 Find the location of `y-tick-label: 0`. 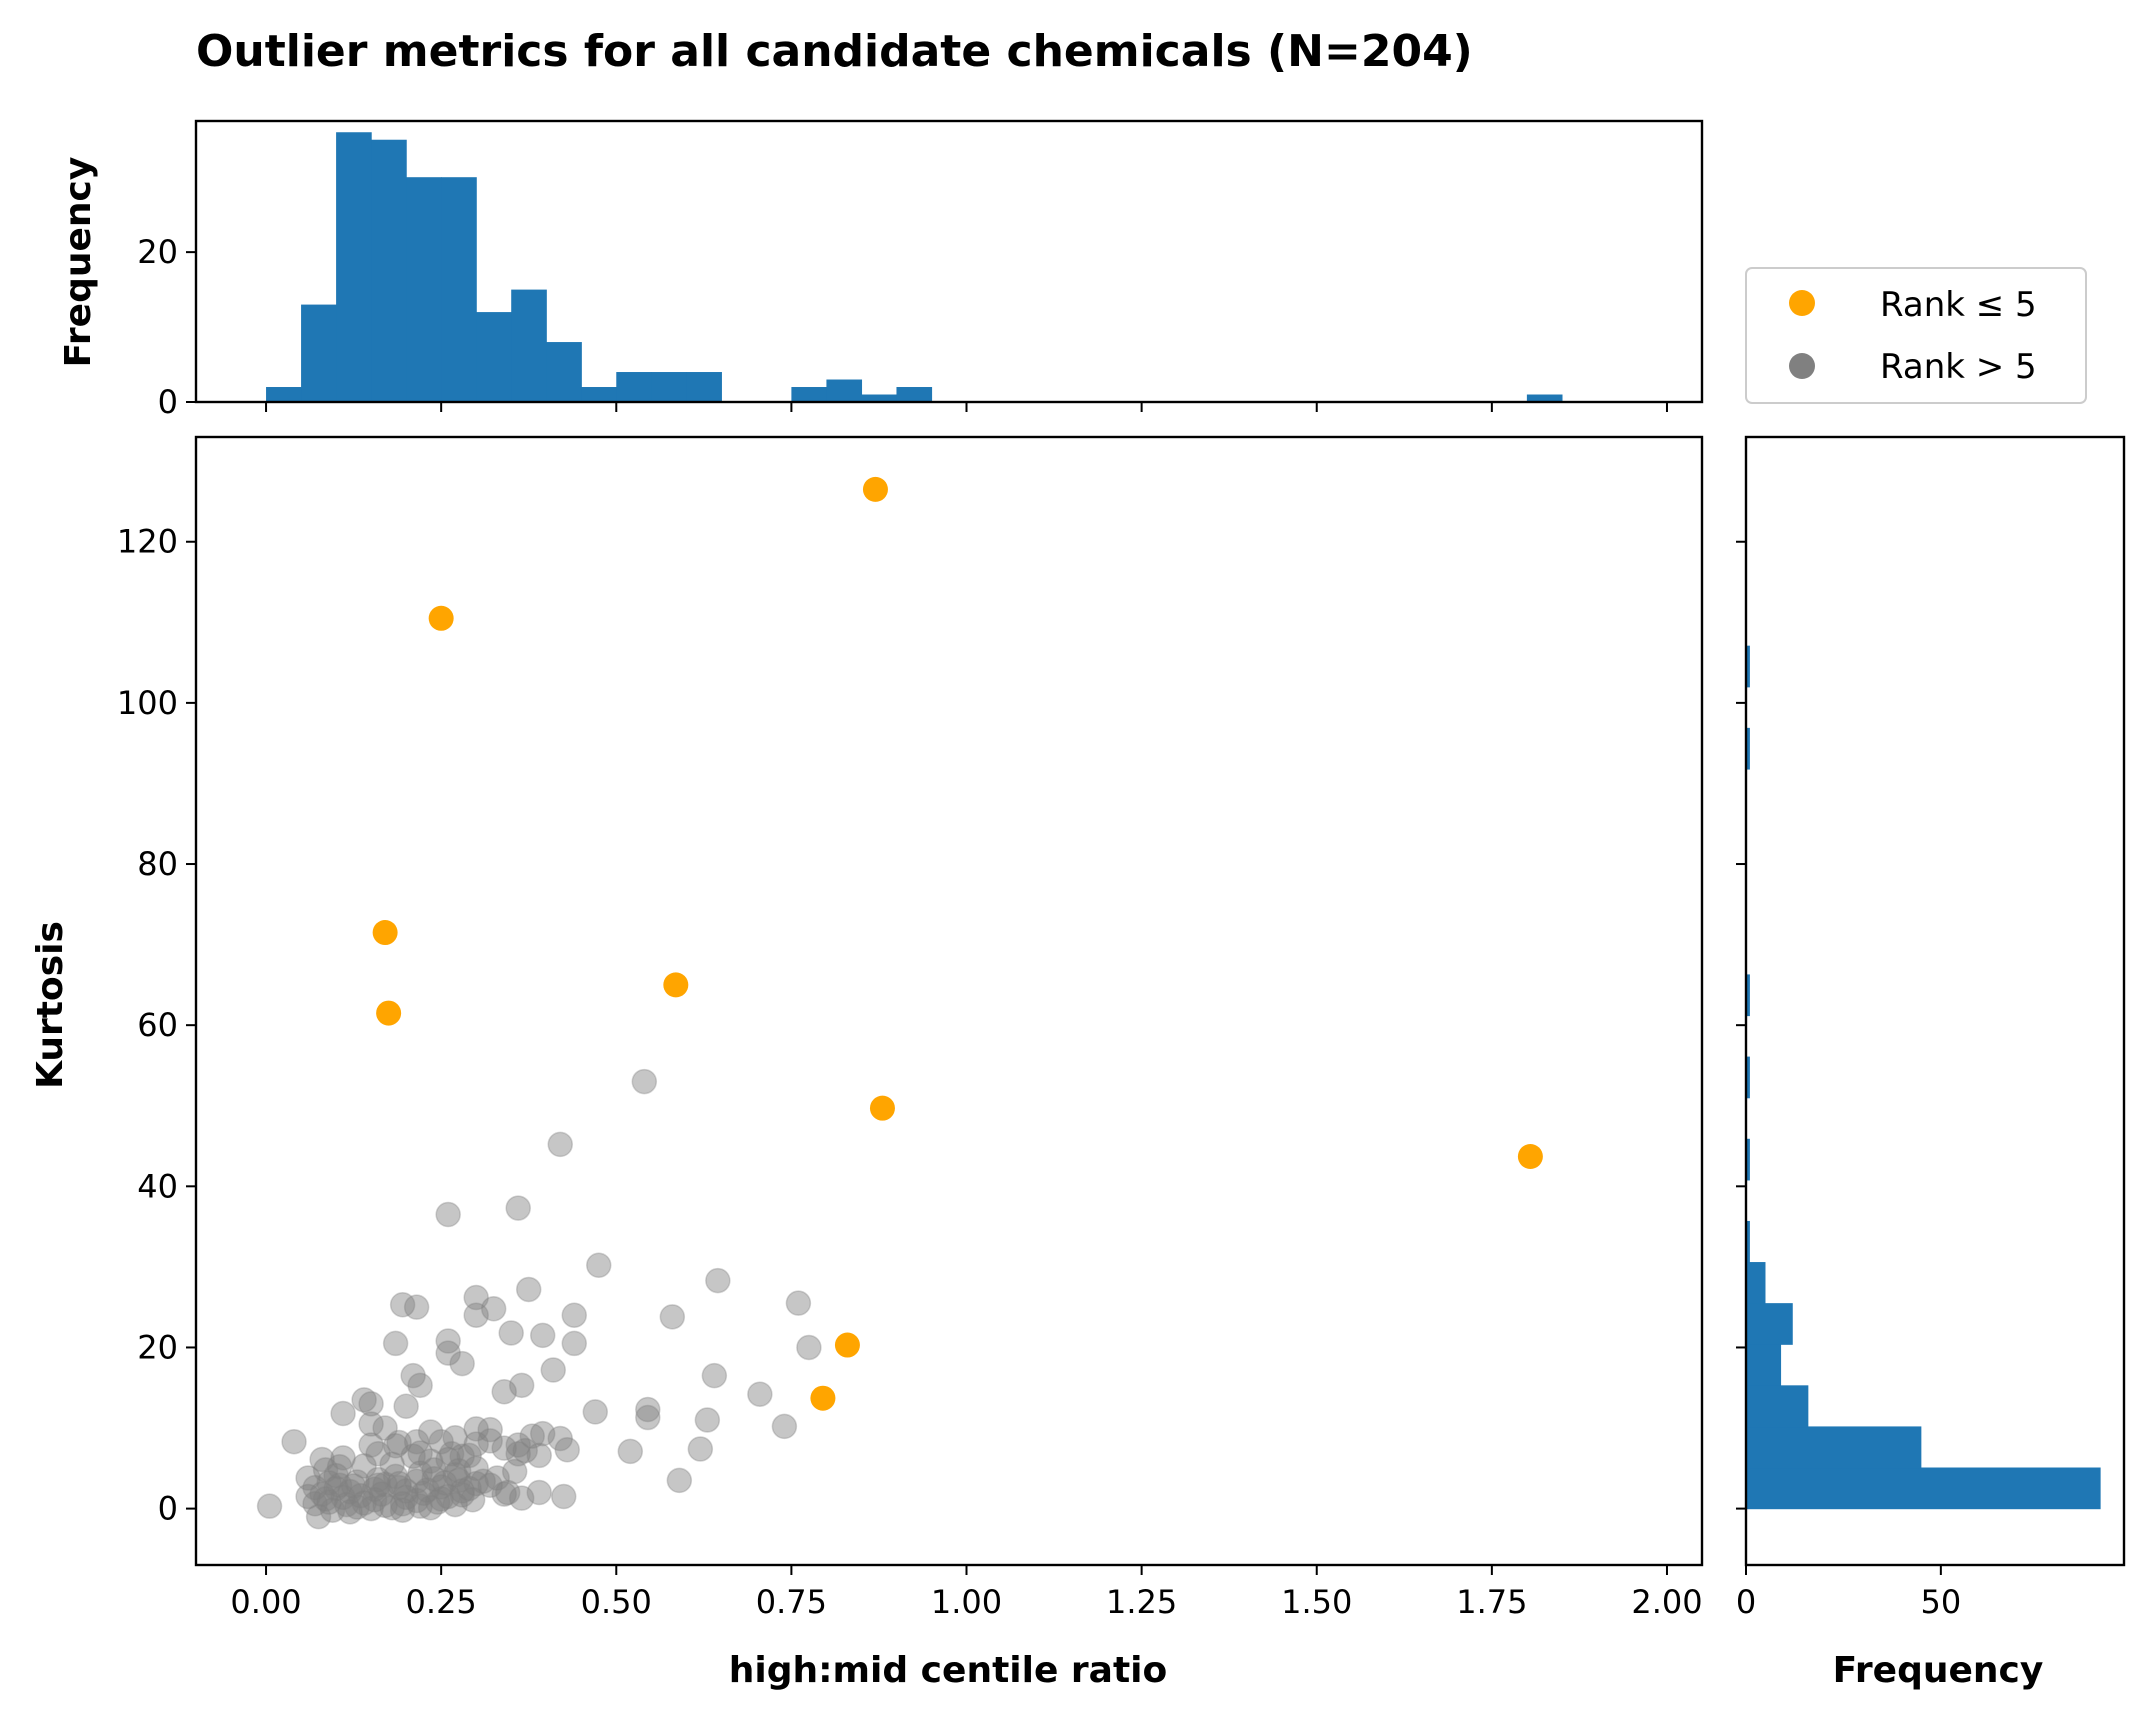

y-tick-label: 0 is located at coordinates (168, 1509).